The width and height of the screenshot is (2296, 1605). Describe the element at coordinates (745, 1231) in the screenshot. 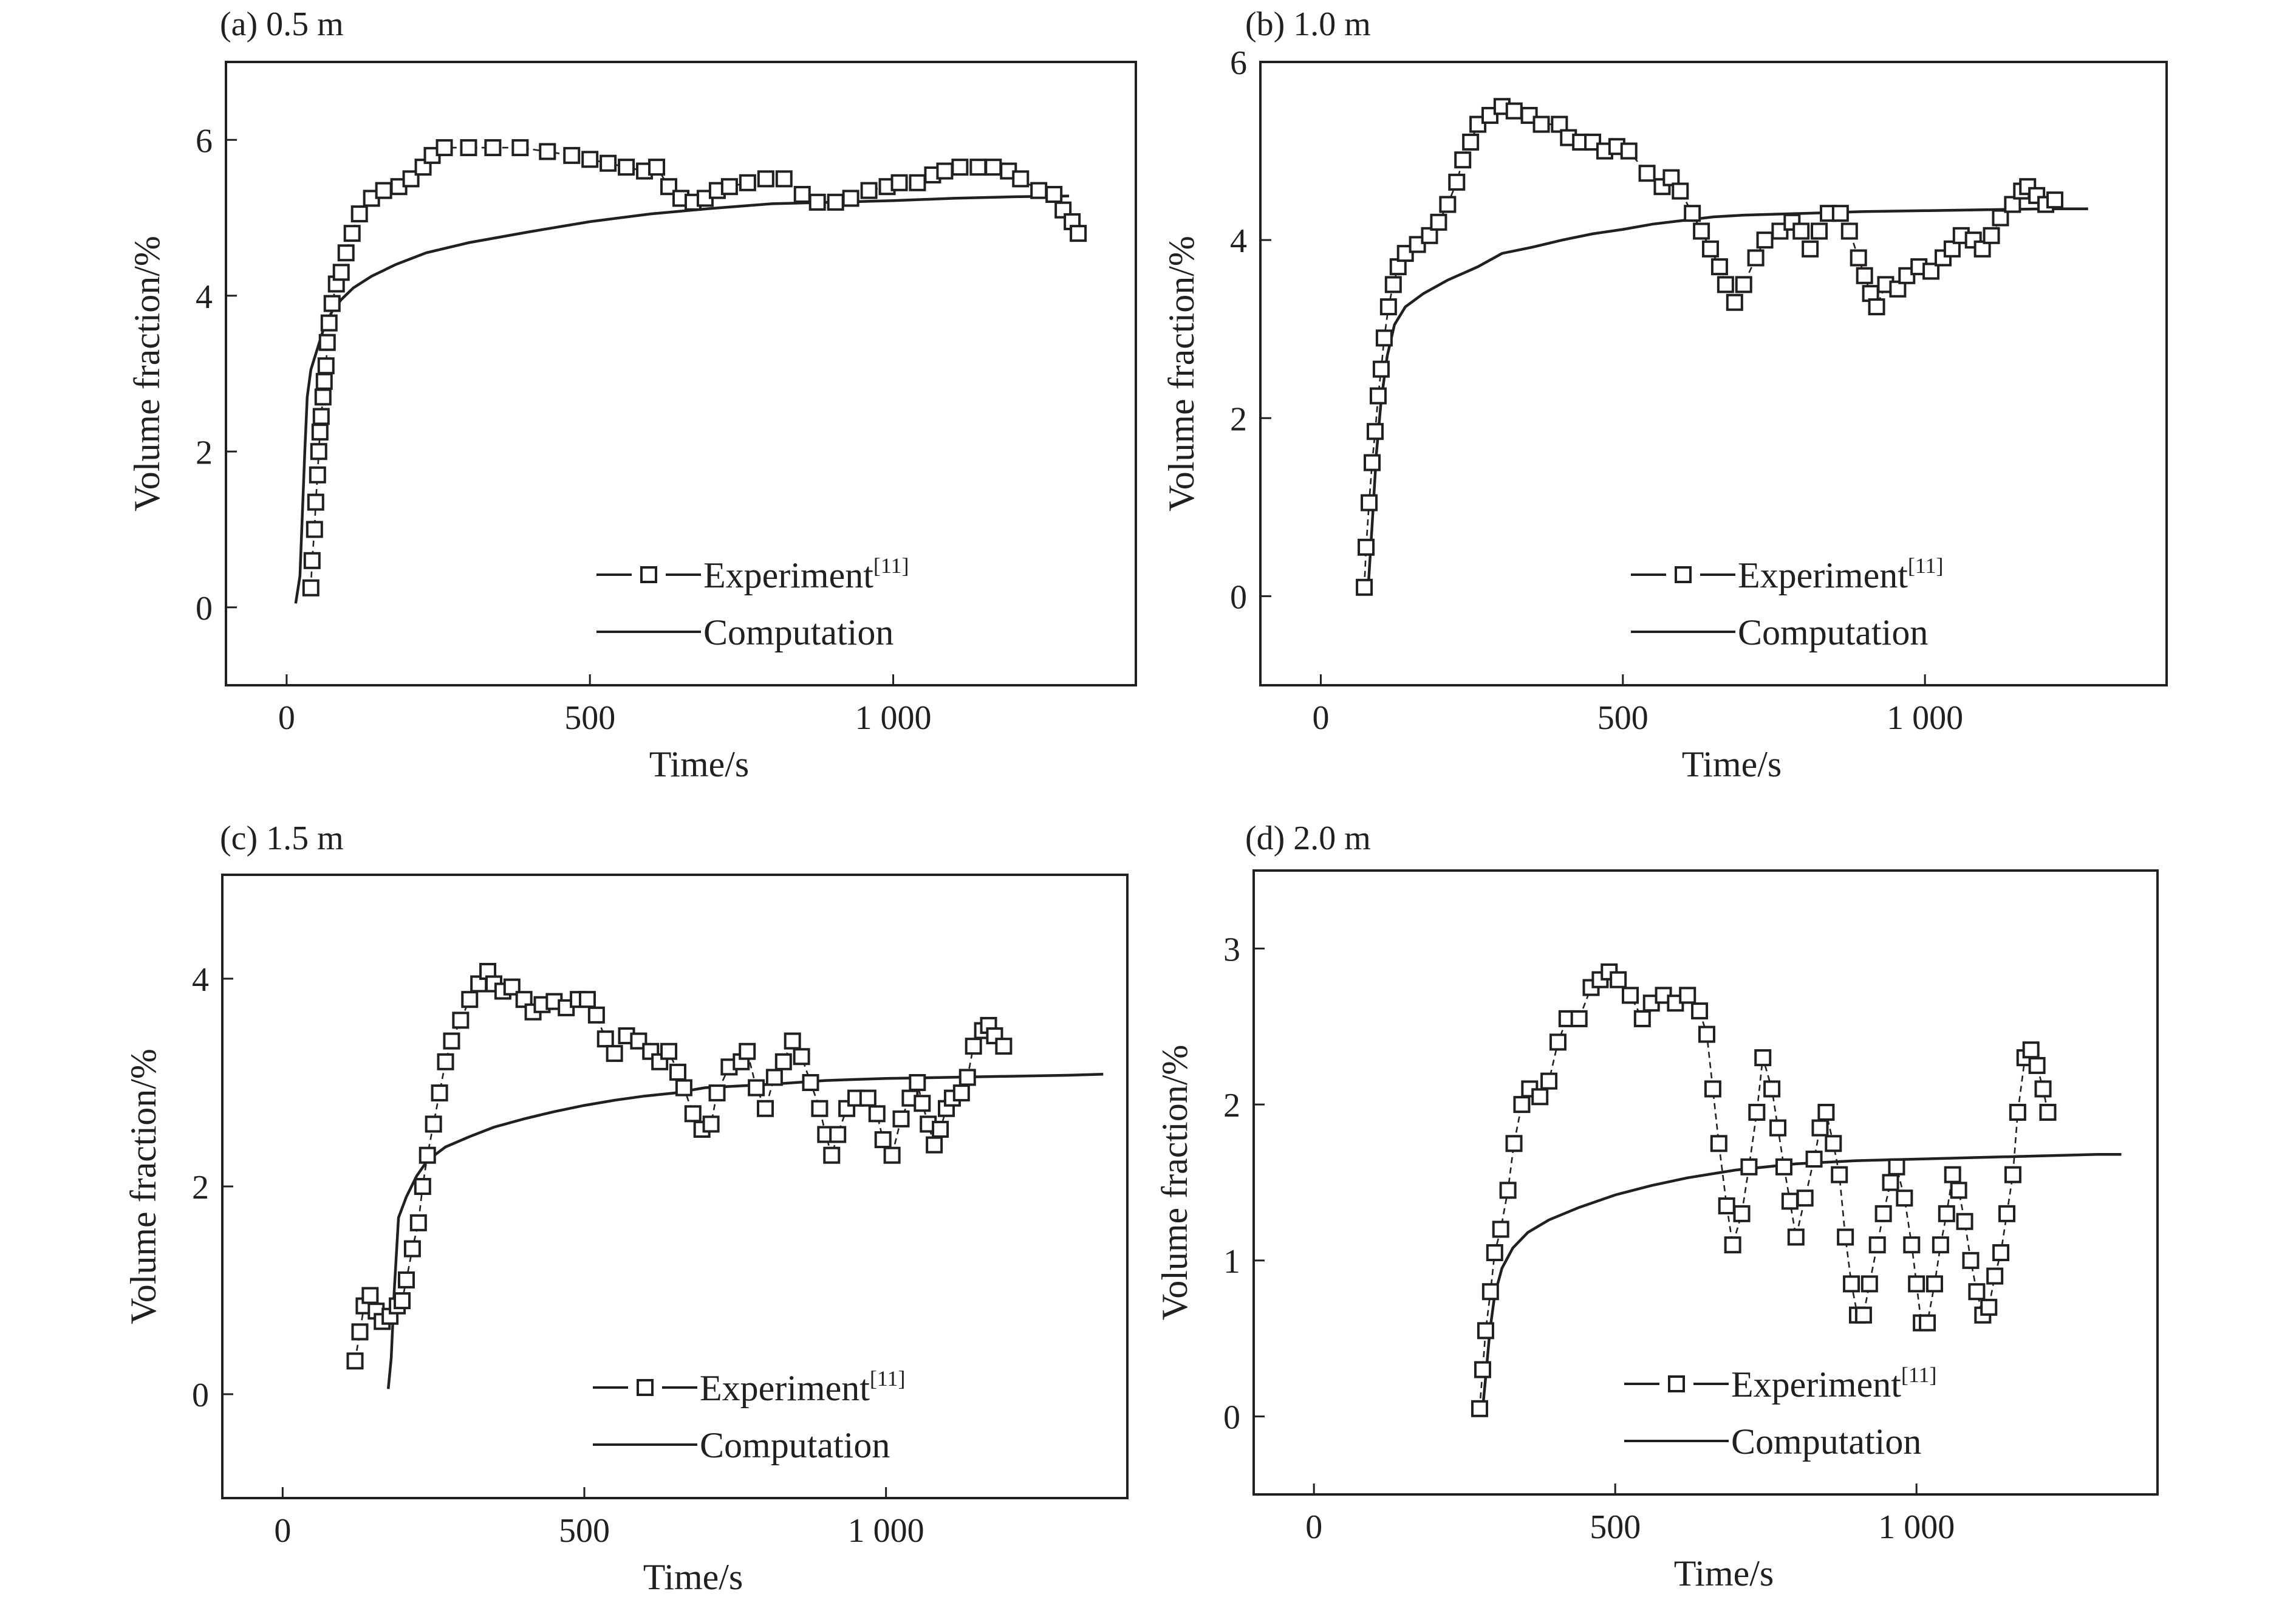

I see `computation-line` at that location.